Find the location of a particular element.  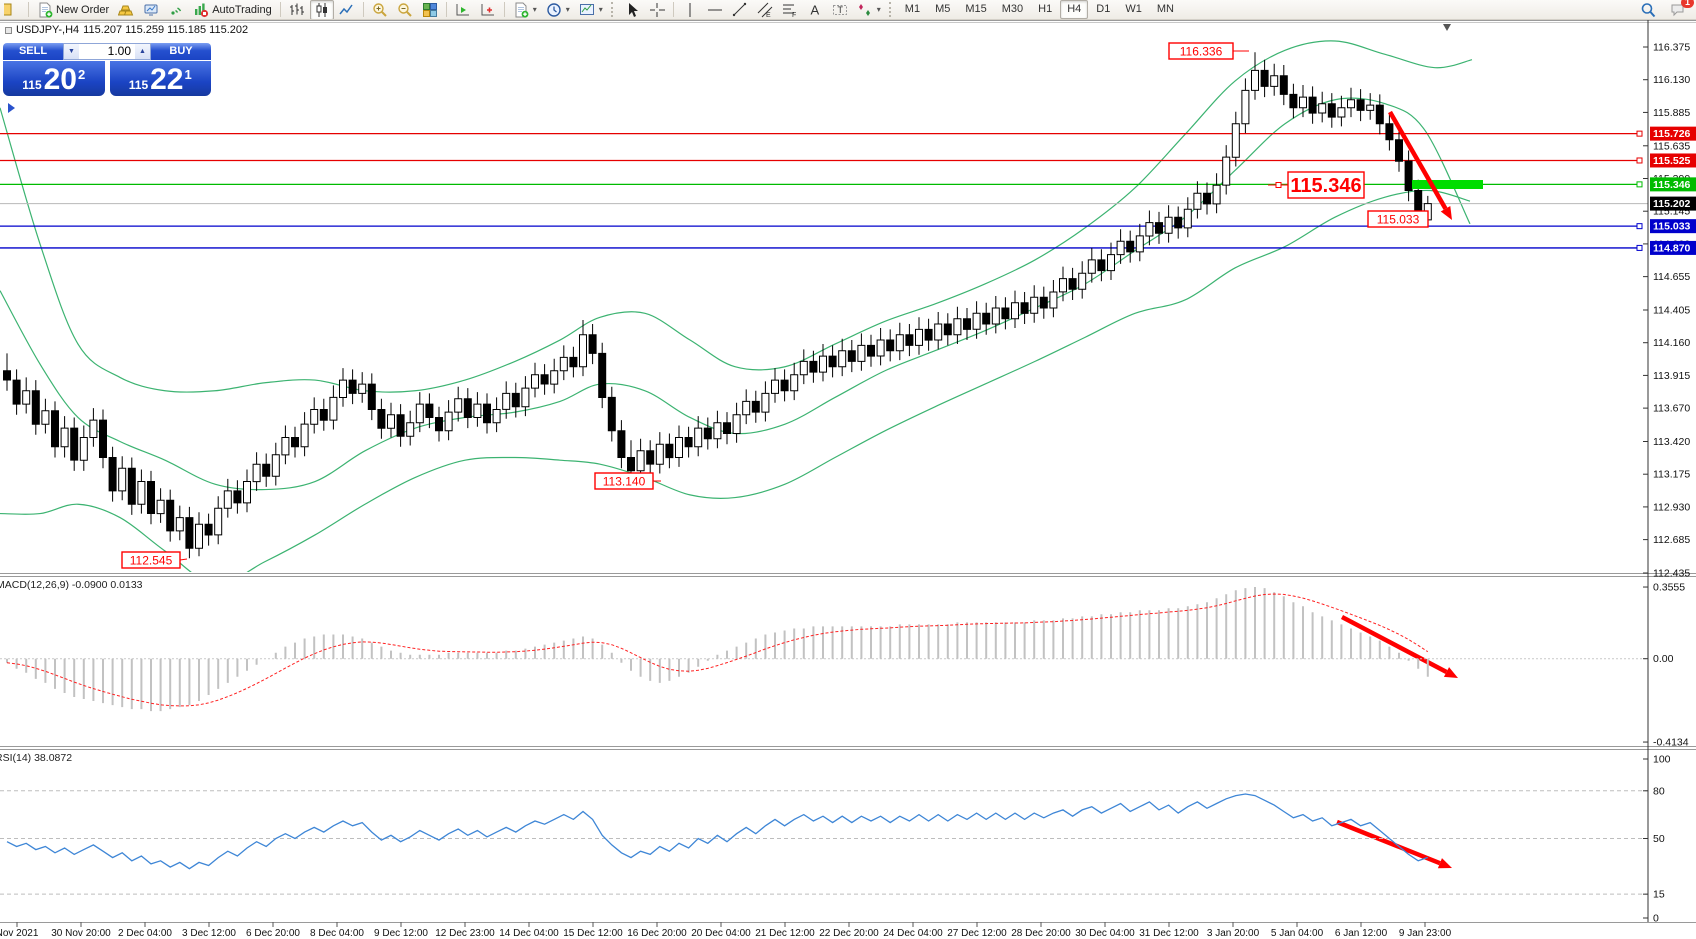

tf-d1: D1 is located at coordinates (1103, 9).